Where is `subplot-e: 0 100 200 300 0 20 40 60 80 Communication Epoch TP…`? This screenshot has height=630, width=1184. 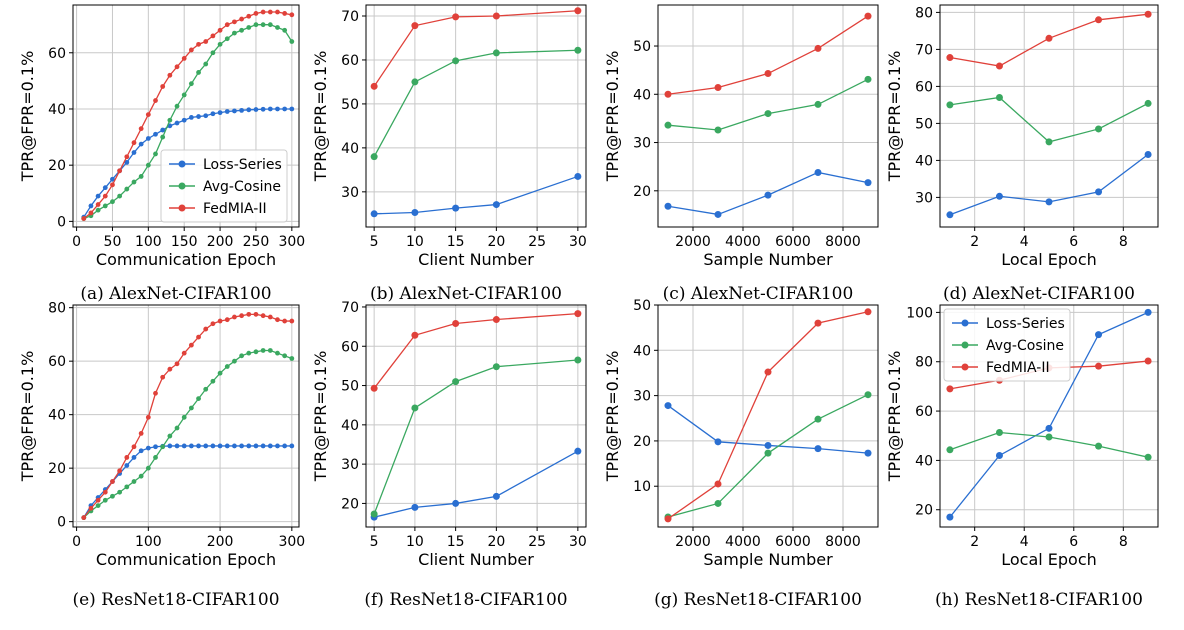 subplot-e: 0 100 200 300 0 20 40 60 80 Communication Epoch TP… is located at coordinates (161, 455).